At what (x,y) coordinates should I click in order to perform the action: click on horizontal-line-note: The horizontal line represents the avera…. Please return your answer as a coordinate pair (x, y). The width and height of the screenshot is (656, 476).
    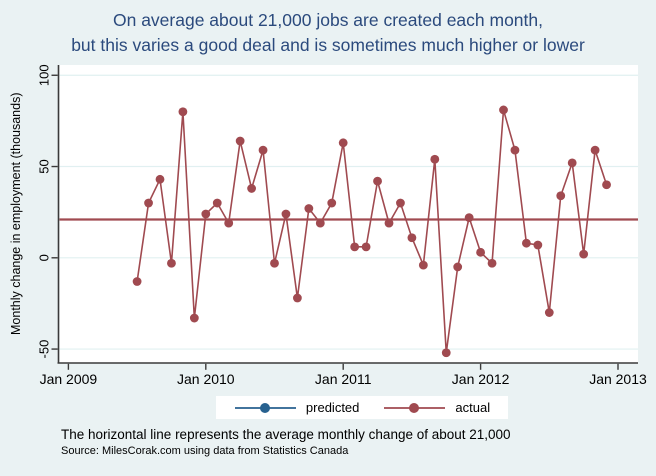
    Looking at the image, I should click on (286, 434).